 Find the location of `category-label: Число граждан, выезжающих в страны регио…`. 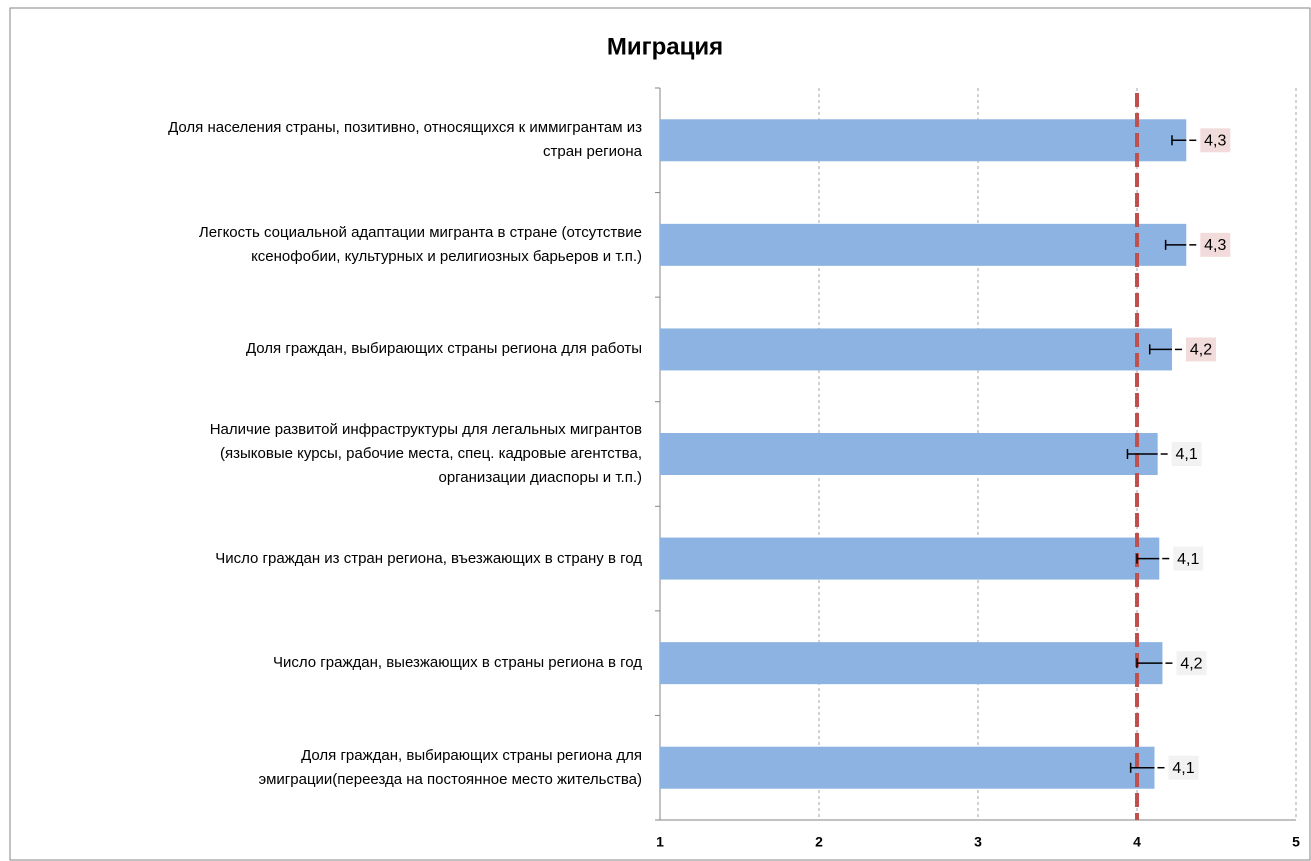

category-label: Число граждан, выезжающих в страны регио… is located at coordinates (457, 663).